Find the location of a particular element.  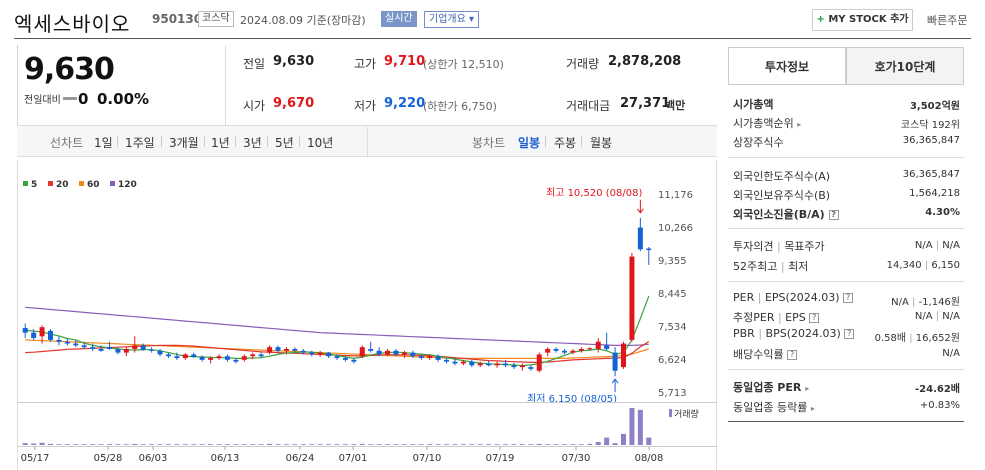

low-value: 9,220 is located at coordinates (405, 103).